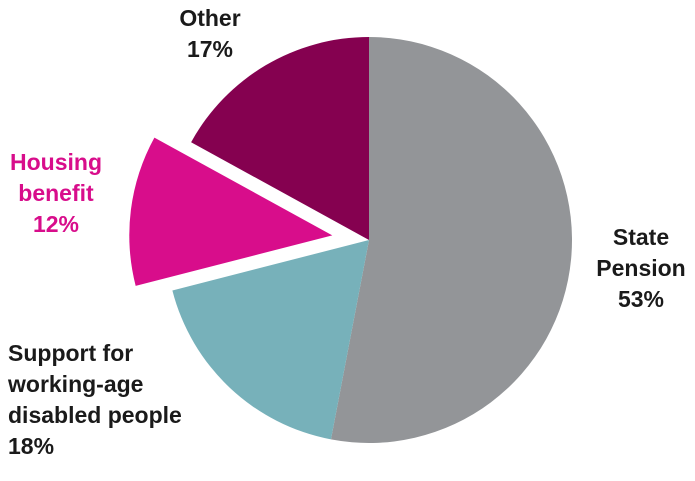 The image size is (695, 481). Describe the element at coordinates (641, 237) in the screenshot. I see `label-line: State` at that location.